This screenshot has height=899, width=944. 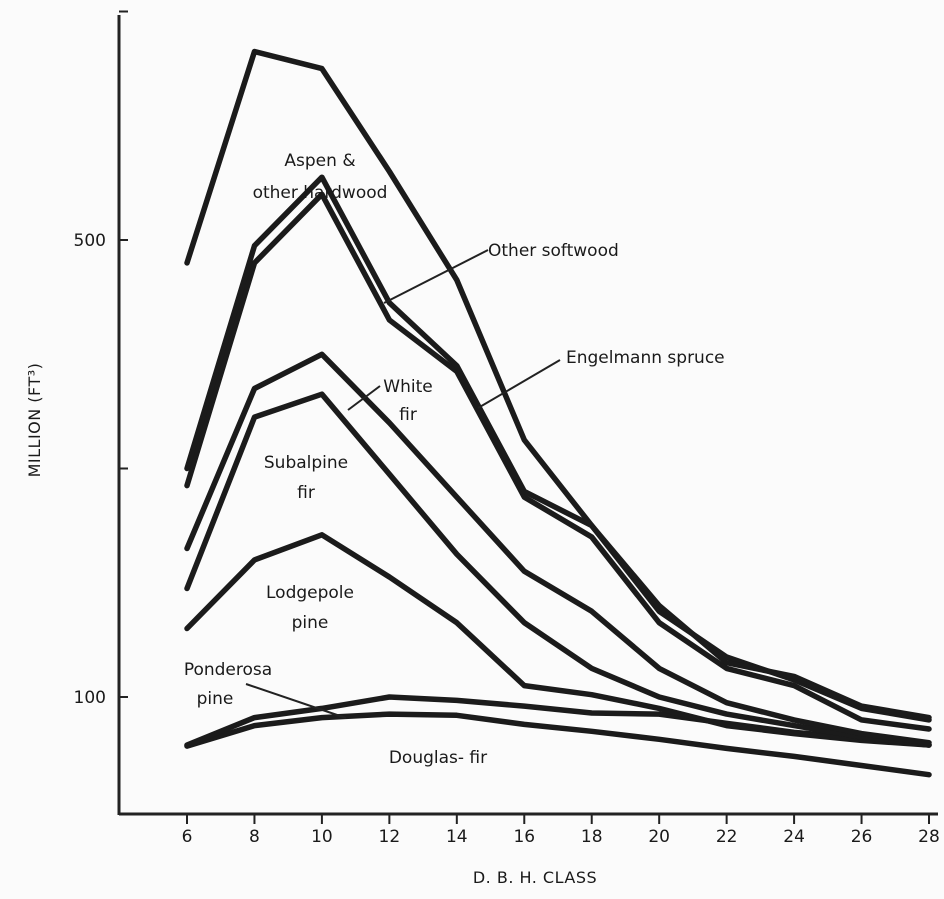 What do you see at coordinates (794, 837) in the screenshot?
I see `x-tick-label: 24` at bounding box center [794, 837].